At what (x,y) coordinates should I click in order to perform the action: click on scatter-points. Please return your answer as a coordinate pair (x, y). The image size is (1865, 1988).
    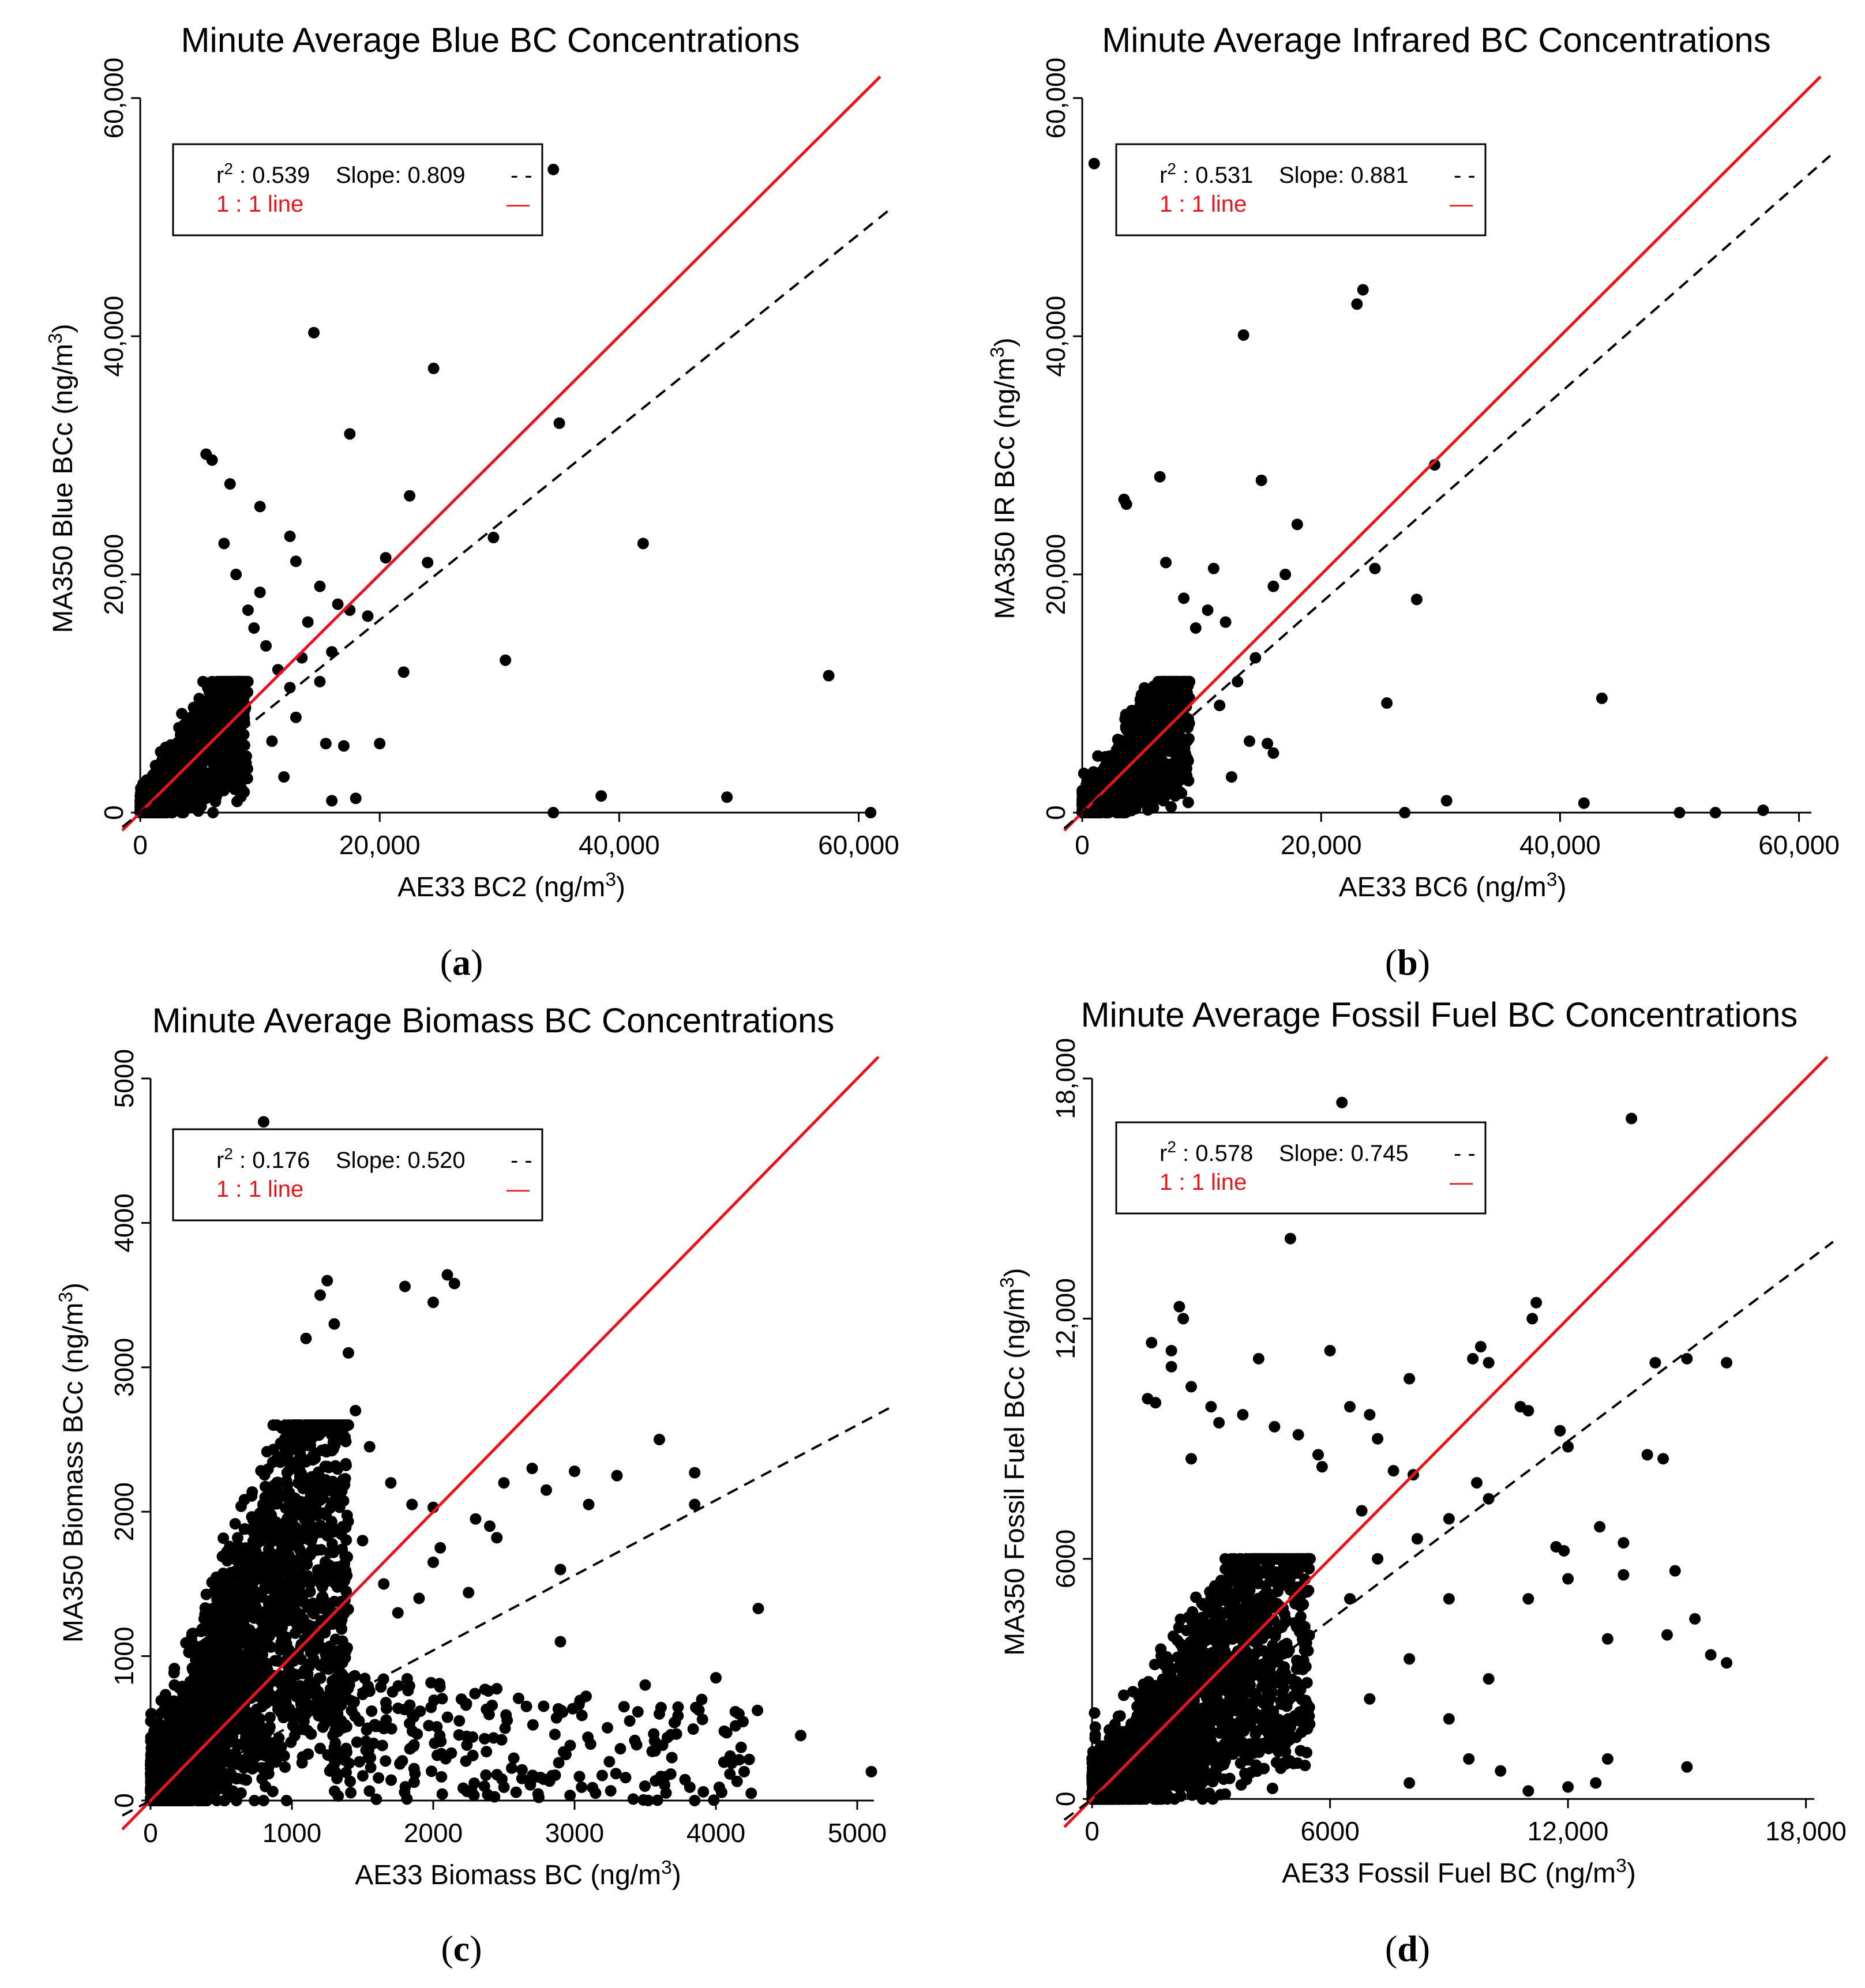
    Looking at the image, I should click on (511, 1461).